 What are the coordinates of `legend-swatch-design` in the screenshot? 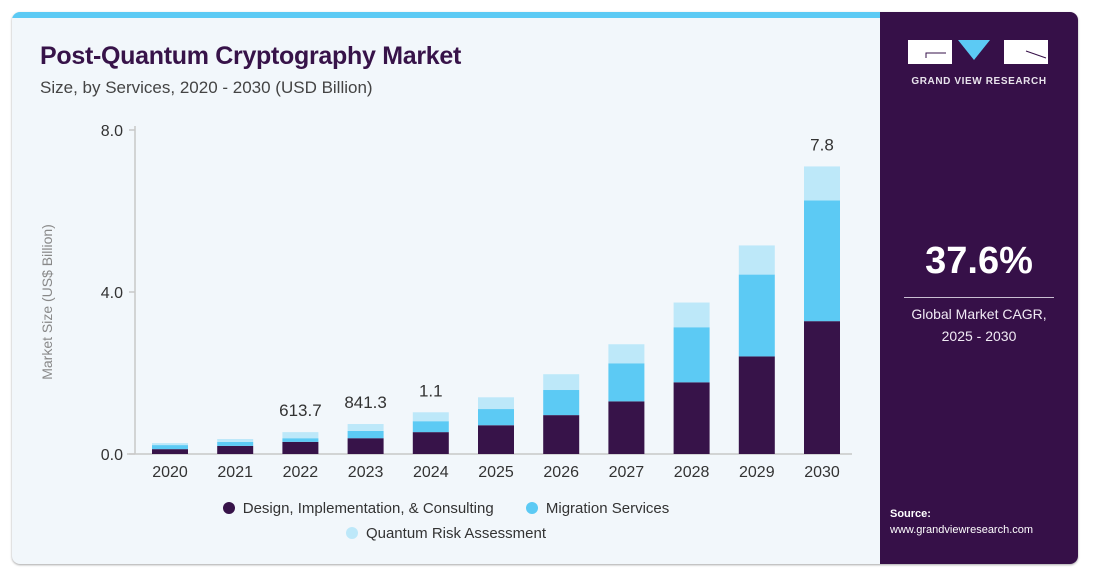 It's located at (228, 508).